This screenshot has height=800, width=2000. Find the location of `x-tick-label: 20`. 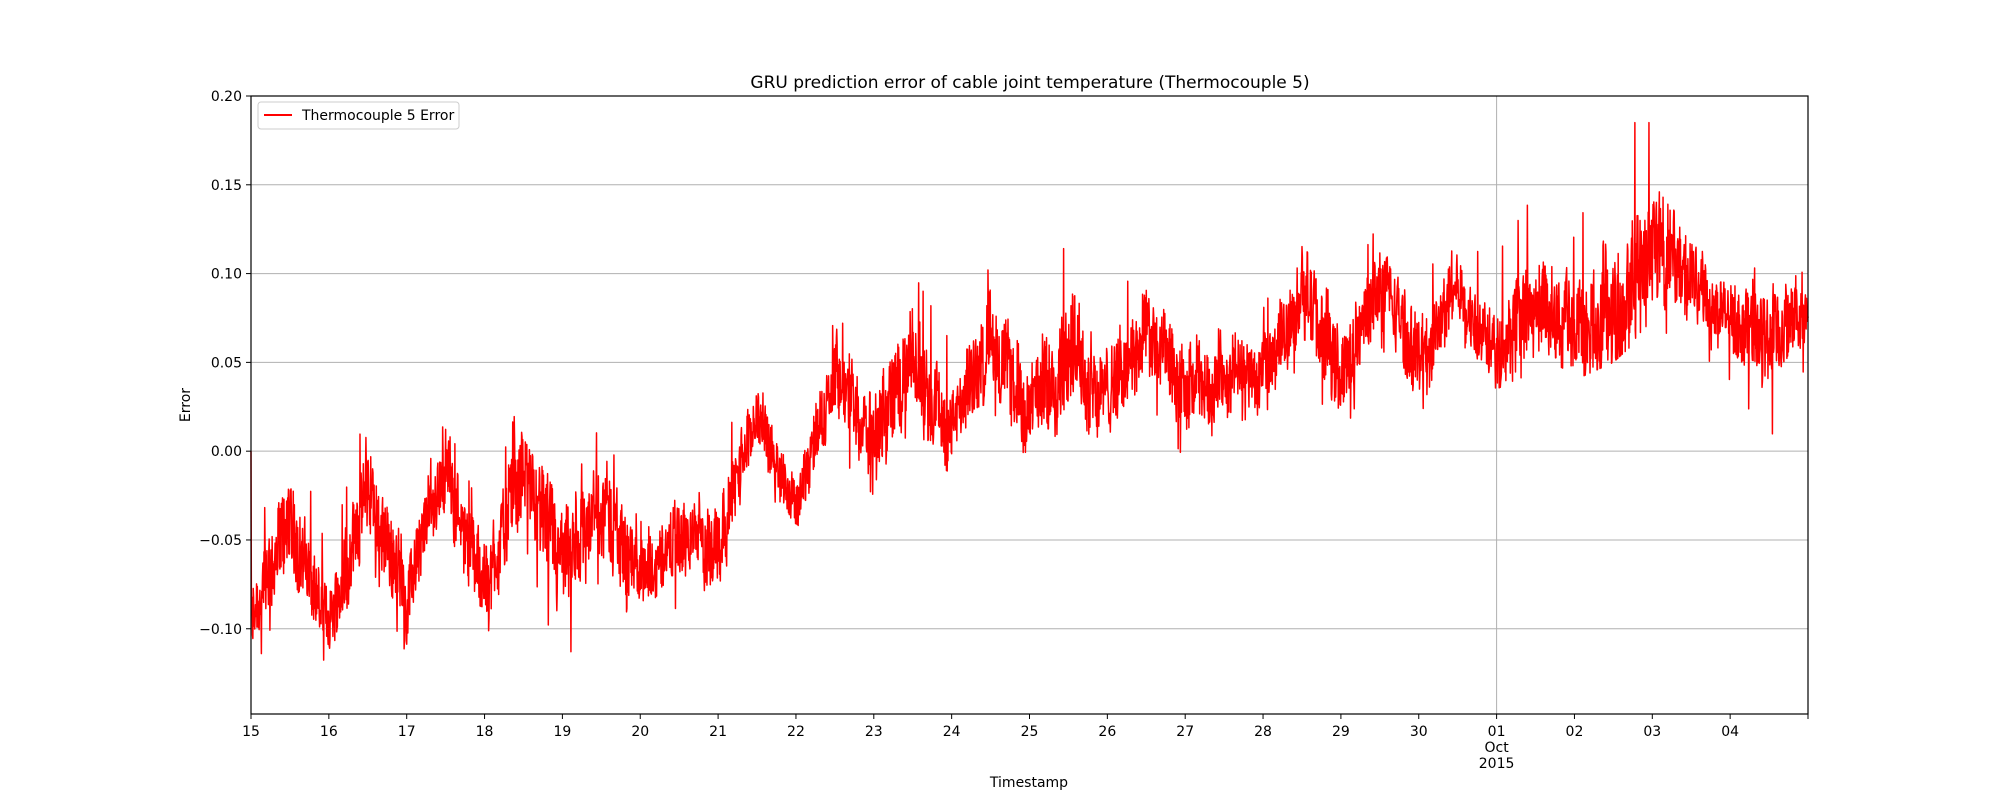

x-tick-label: 20 is located at coordinates (640, 732).